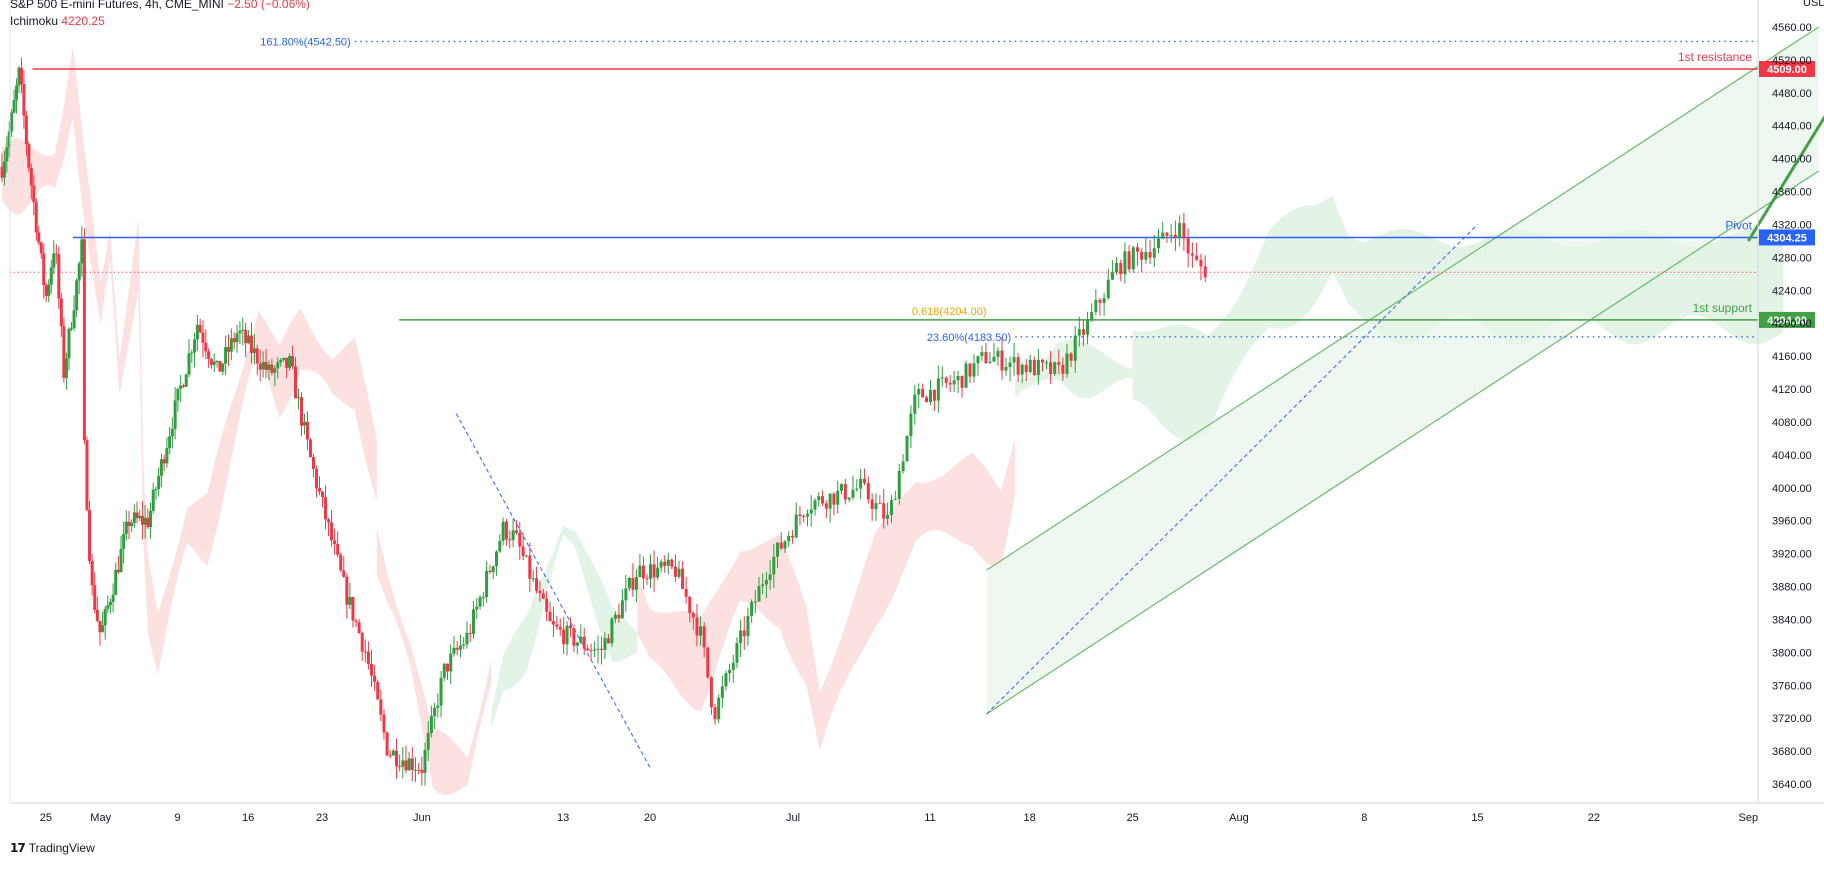  Describe the element at coordinates (100, 818) in the screenshot. I see `x-tick-label: May` at that location.